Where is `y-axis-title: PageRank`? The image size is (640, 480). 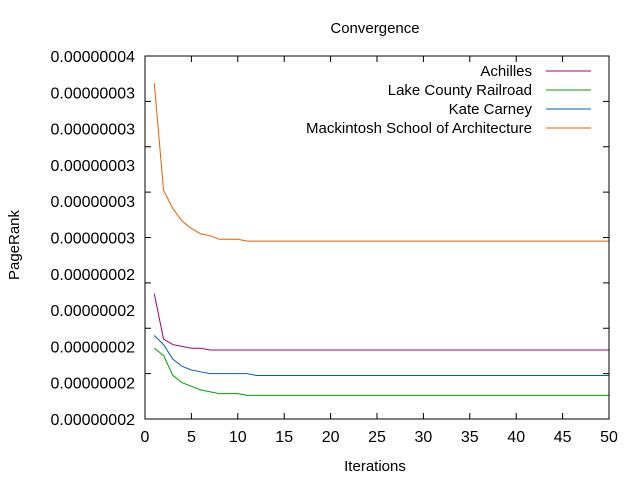 y-axis-title: PageRank is located at coordinates (14, 244).